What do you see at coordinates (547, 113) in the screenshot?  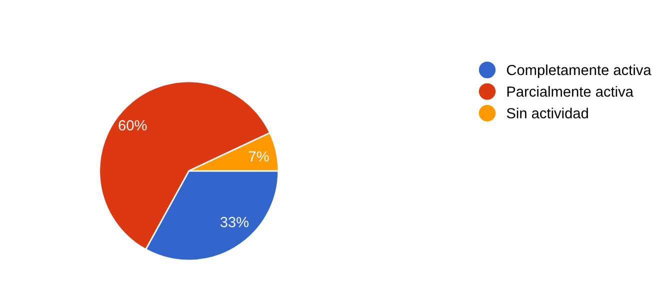 I see `legend-label: Sin actividad` at bounding box center [547, 113].